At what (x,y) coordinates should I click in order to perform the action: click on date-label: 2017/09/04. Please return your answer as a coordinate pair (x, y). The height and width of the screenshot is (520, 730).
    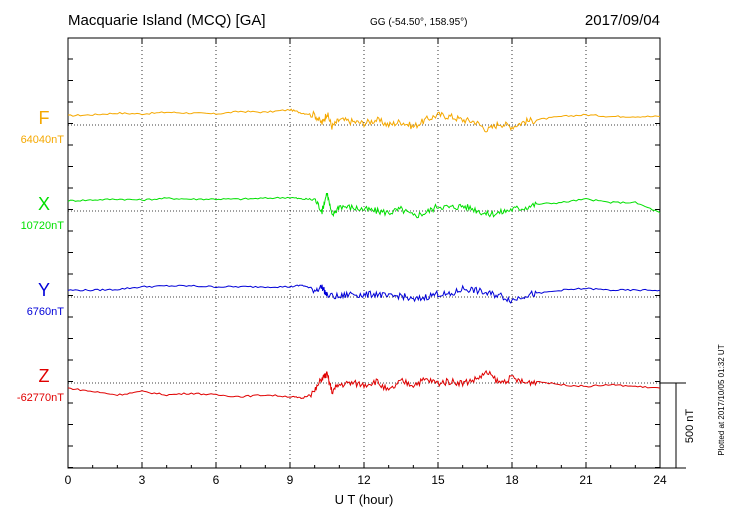
    Looking at the image, I should click on (622, 20).